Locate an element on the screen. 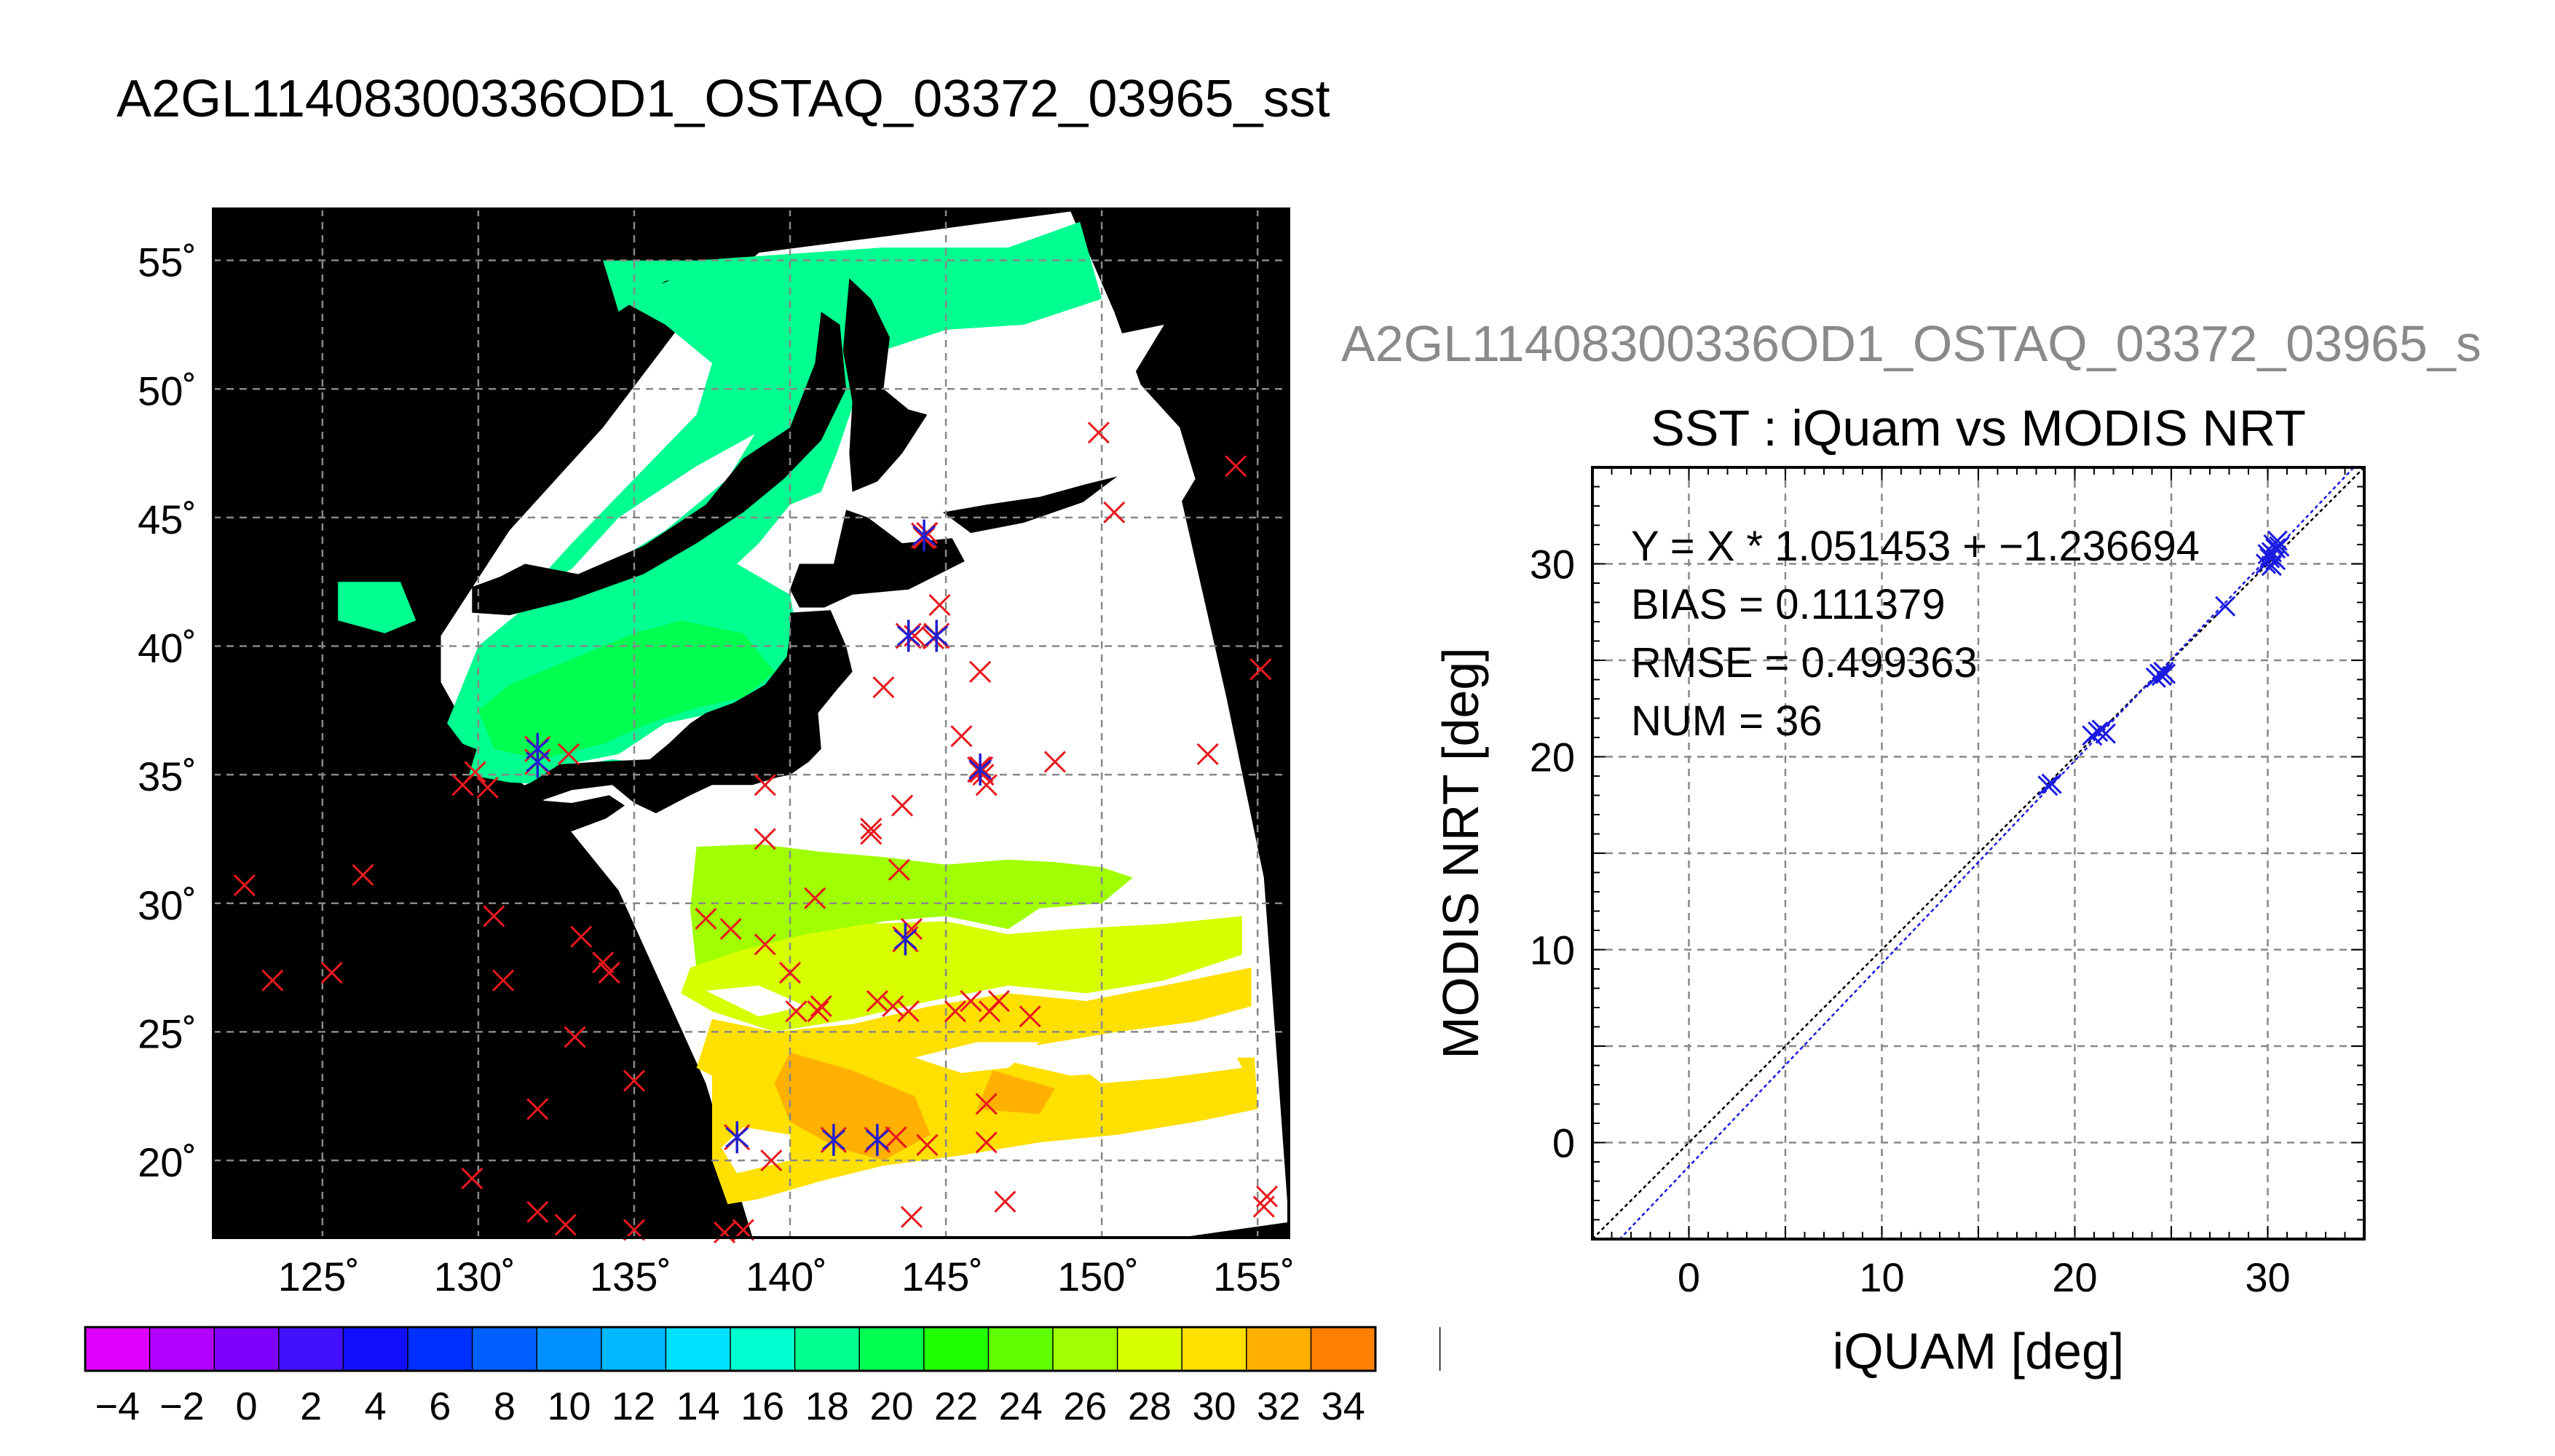 This screenshot has width=2555, height=1456. lon-tick-label: 135˚ is located at coordinates (630, 1276).